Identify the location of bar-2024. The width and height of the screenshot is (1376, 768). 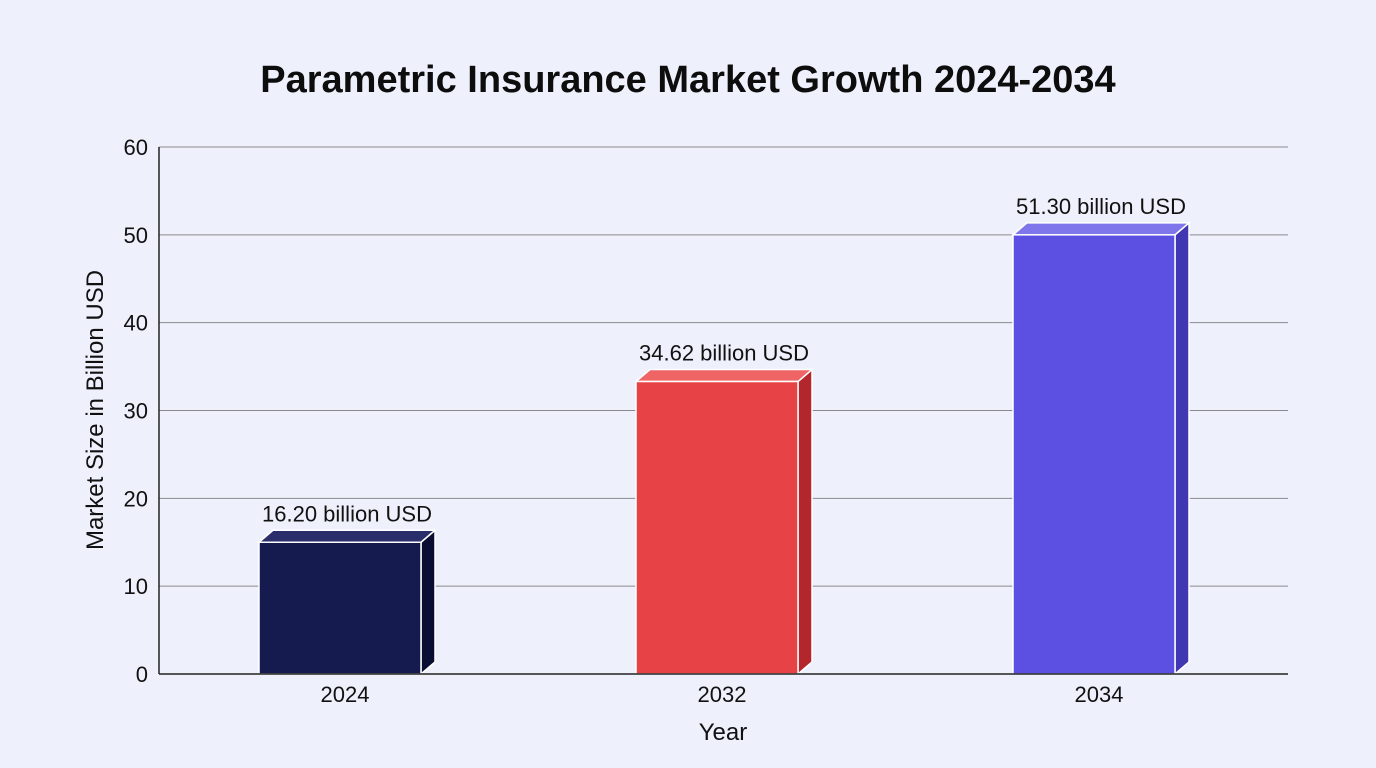
(347, 602).